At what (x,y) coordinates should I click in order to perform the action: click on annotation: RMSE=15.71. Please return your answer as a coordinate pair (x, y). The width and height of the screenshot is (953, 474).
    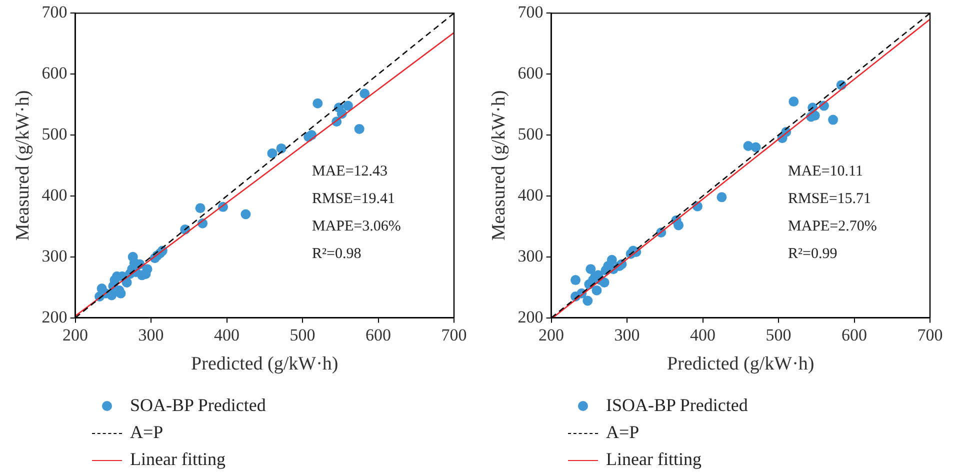
    Looking at the image, I should click on (830, 198).